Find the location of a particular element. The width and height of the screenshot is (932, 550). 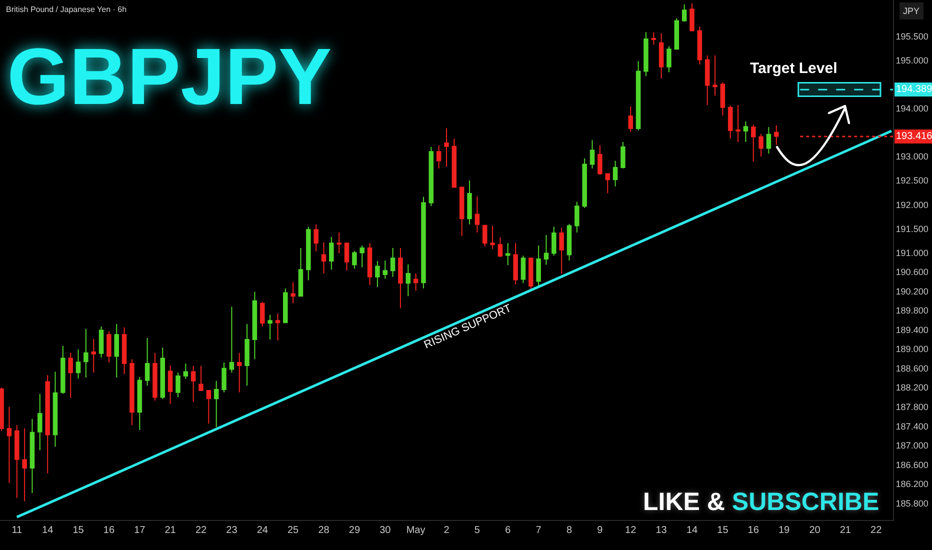

y-tick-label: 191.000 is located at coordinates (912, 253).